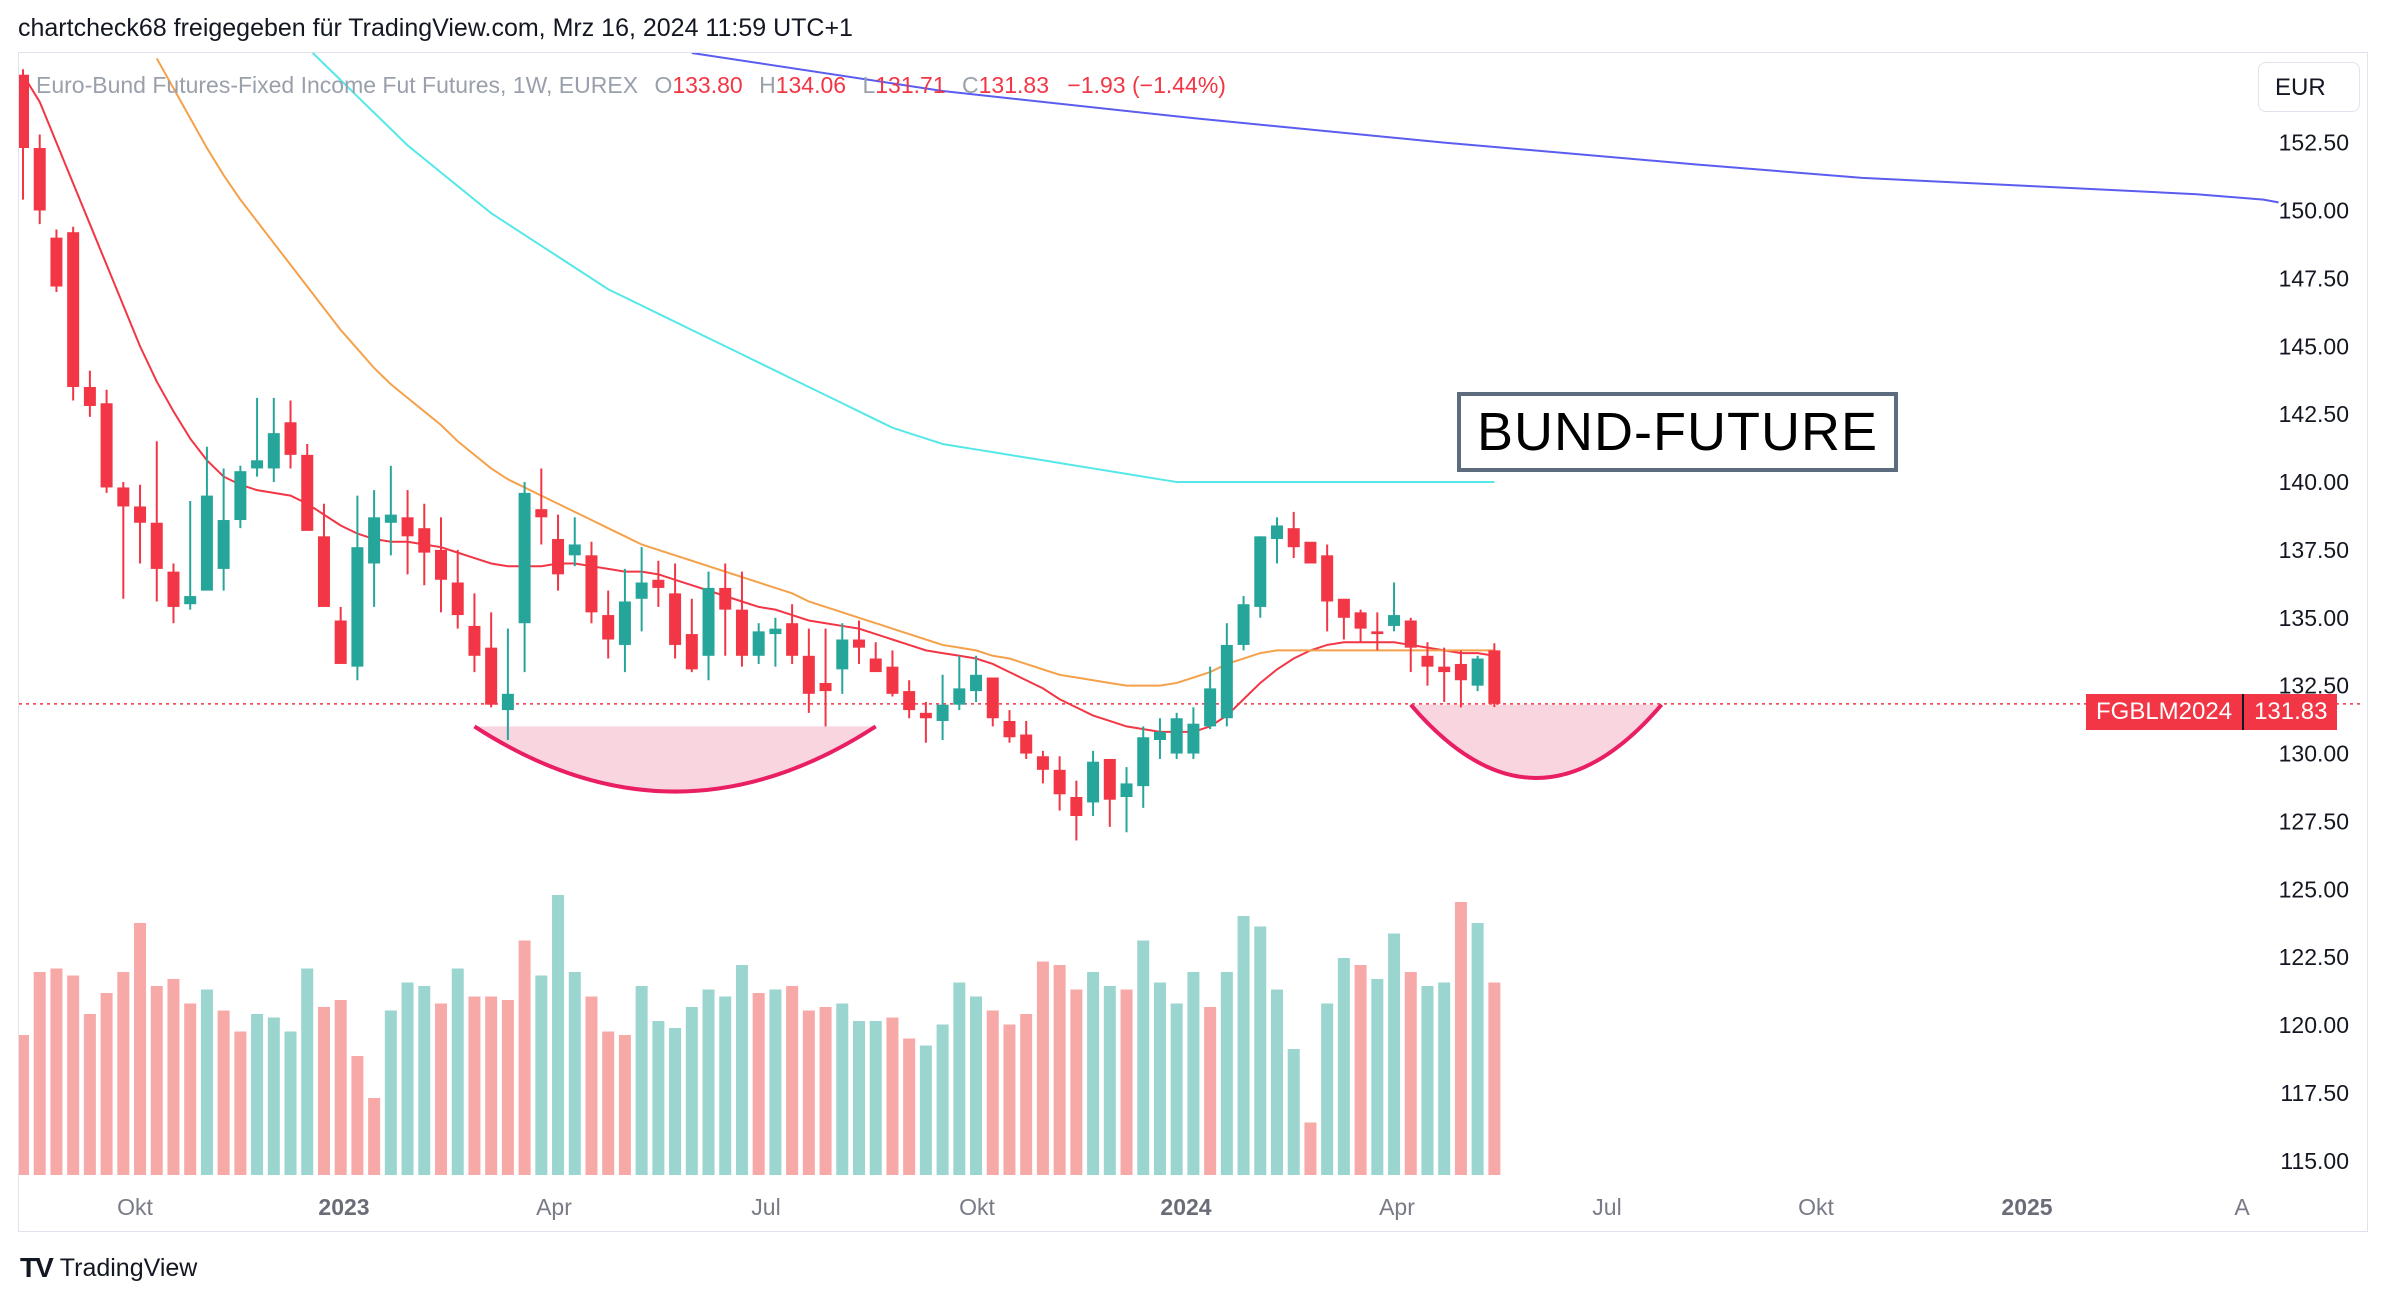 The width and height of the screenshot is (2390, 1302). What do you see at coordinates (1185, 1207) in the screenshot?
I see `x-tick-label: 2024` at bounding box center [1185, 1207].